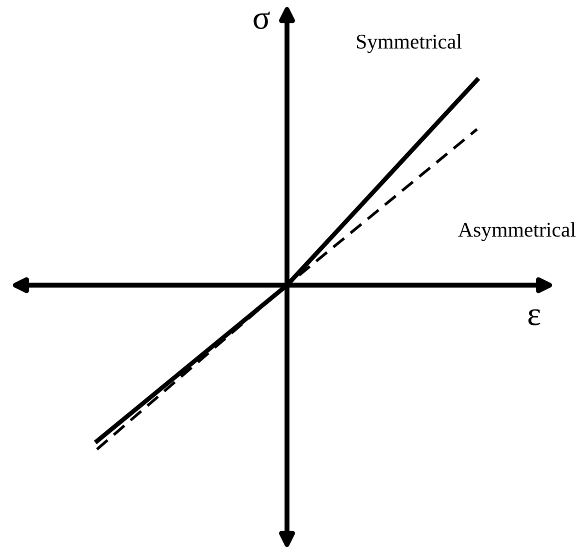  I want to click on x-axis-title: ε, so click(534, 317).